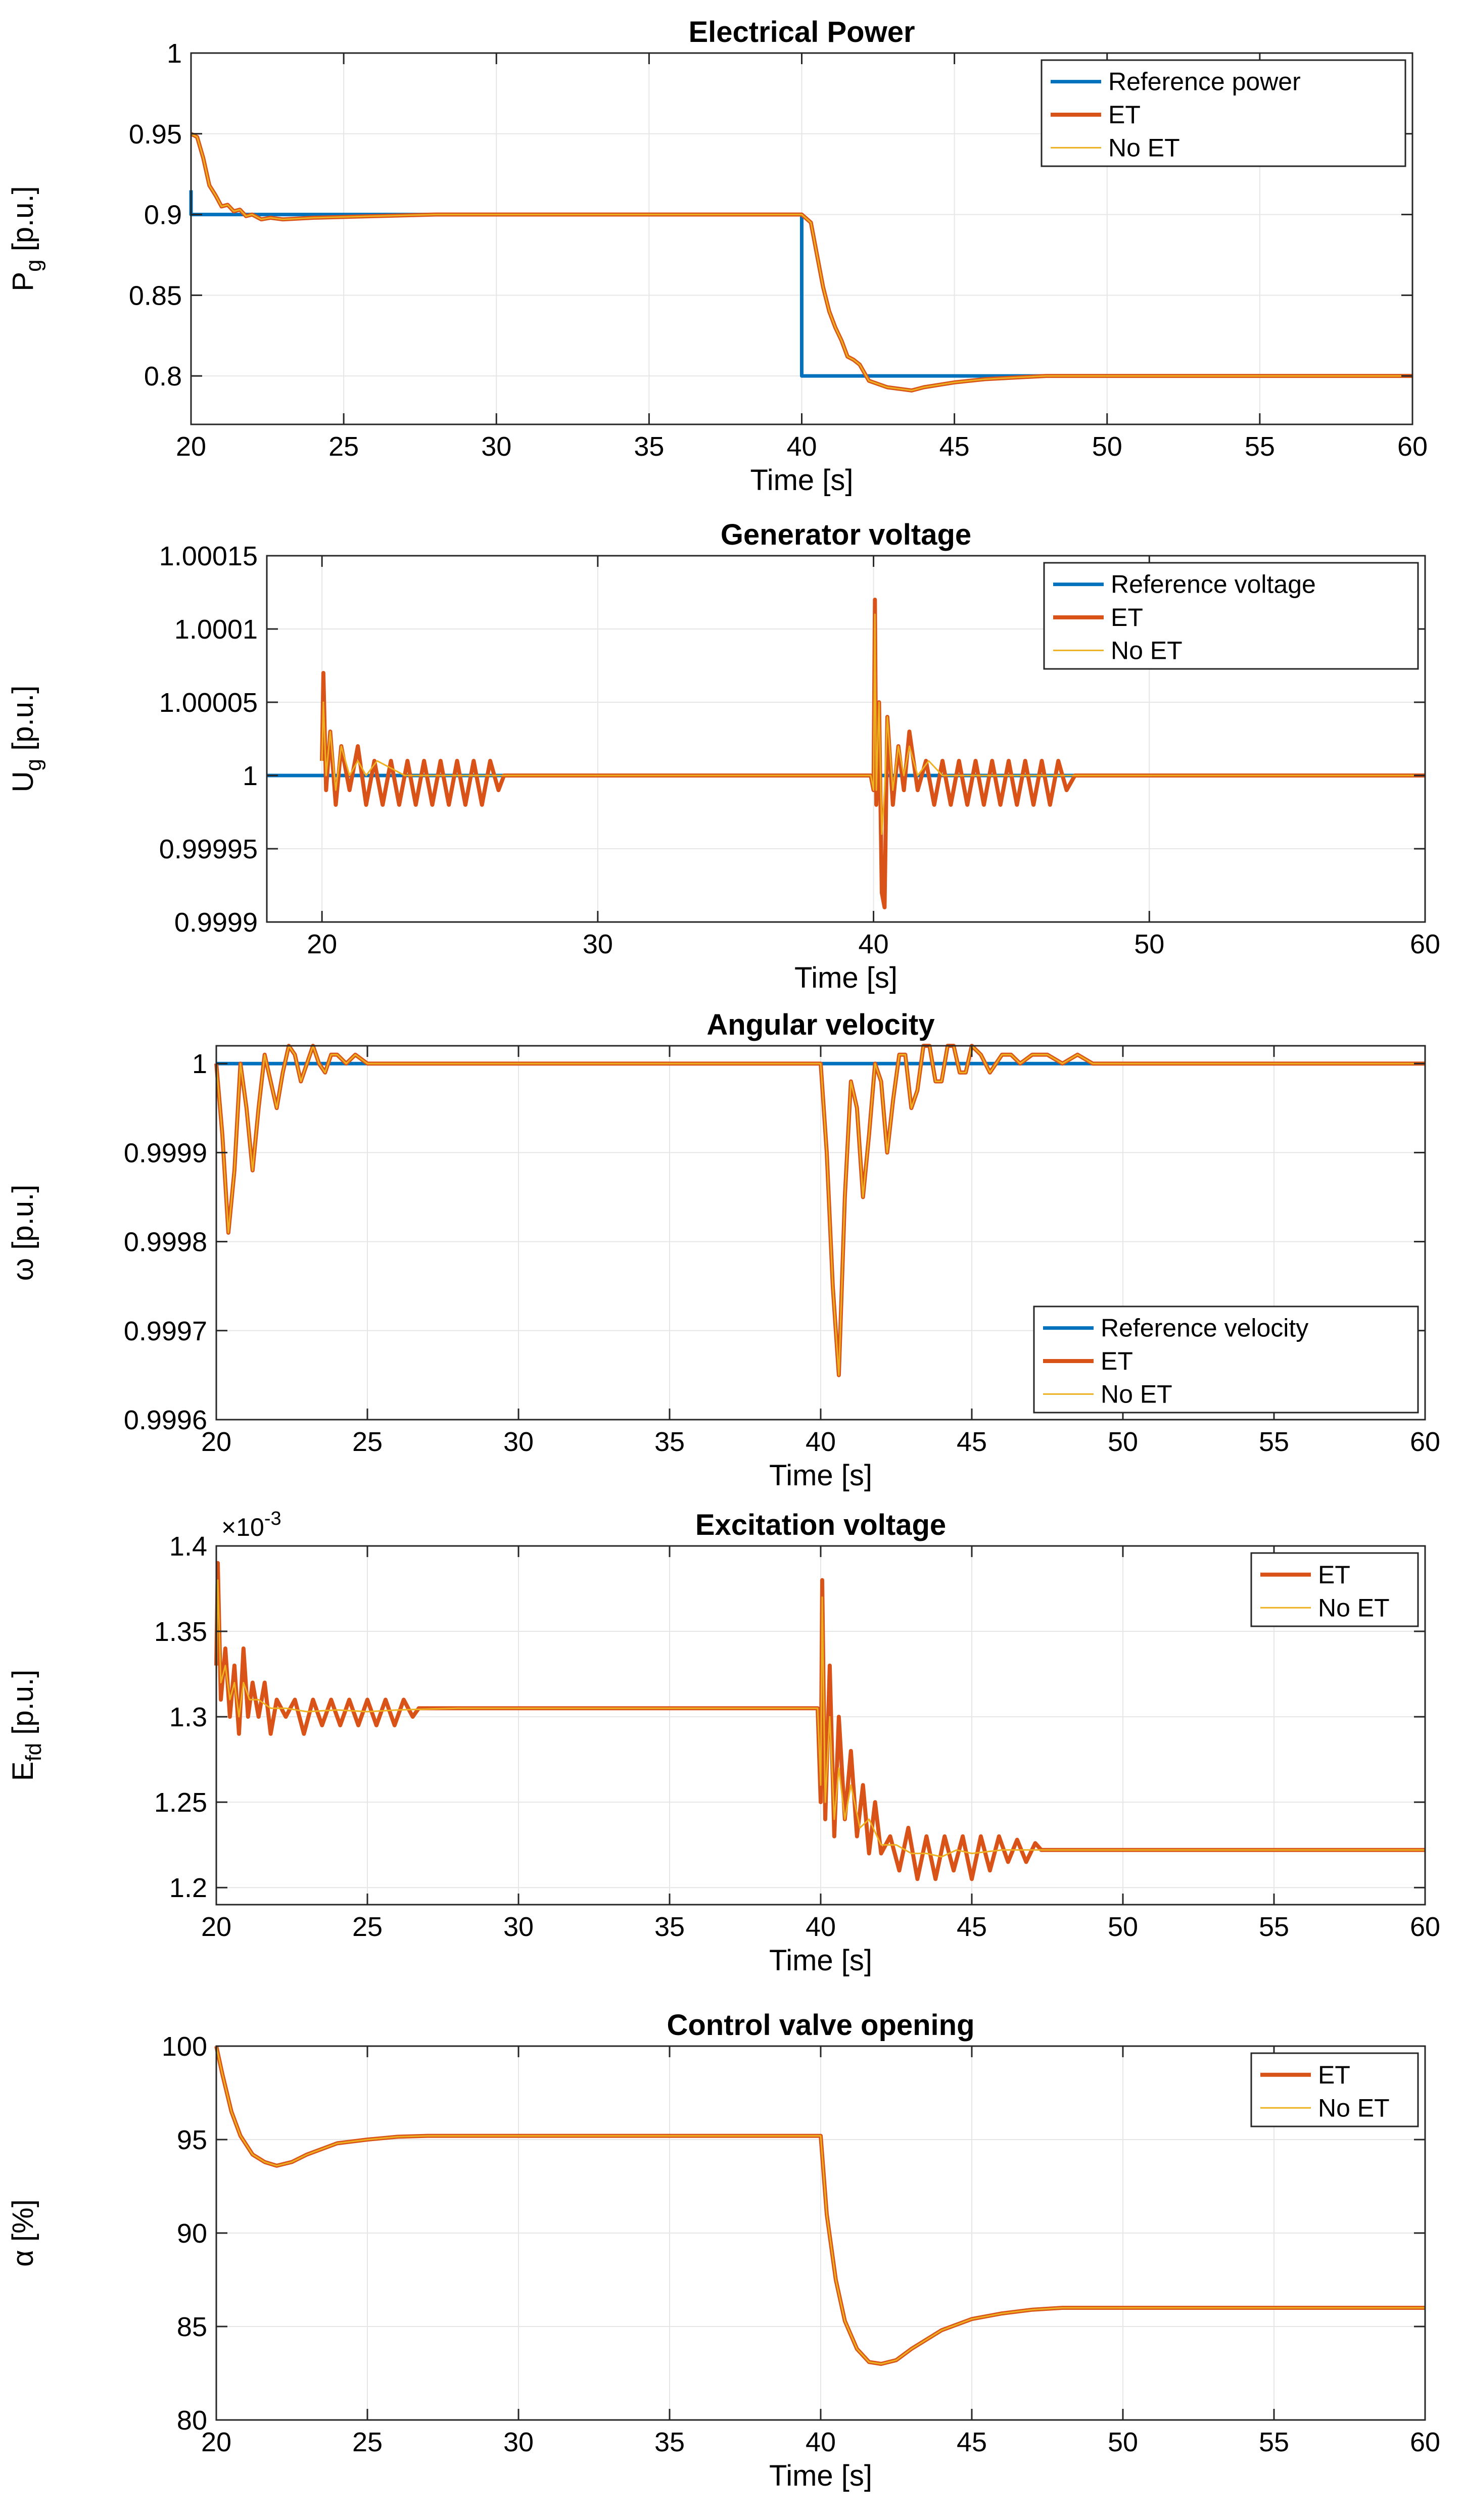 Image resolution: width=1464 pixels, height=2520 pixels. I want to click on y-tick-label: 1.4, so click(188, 1546).